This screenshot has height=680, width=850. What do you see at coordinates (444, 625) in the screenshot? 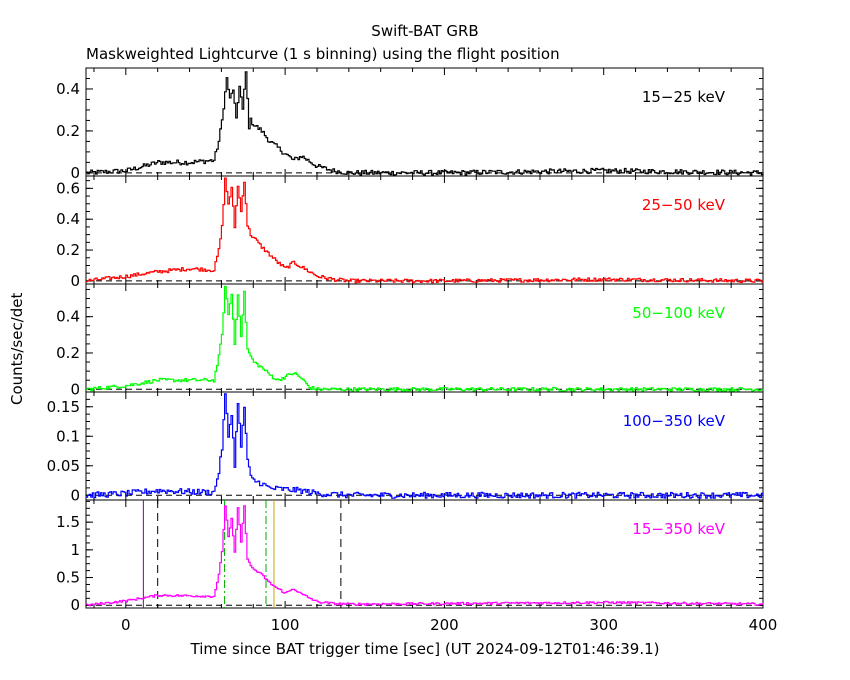
I see `x-tick-label: 200` at bounding box center [444, 625].